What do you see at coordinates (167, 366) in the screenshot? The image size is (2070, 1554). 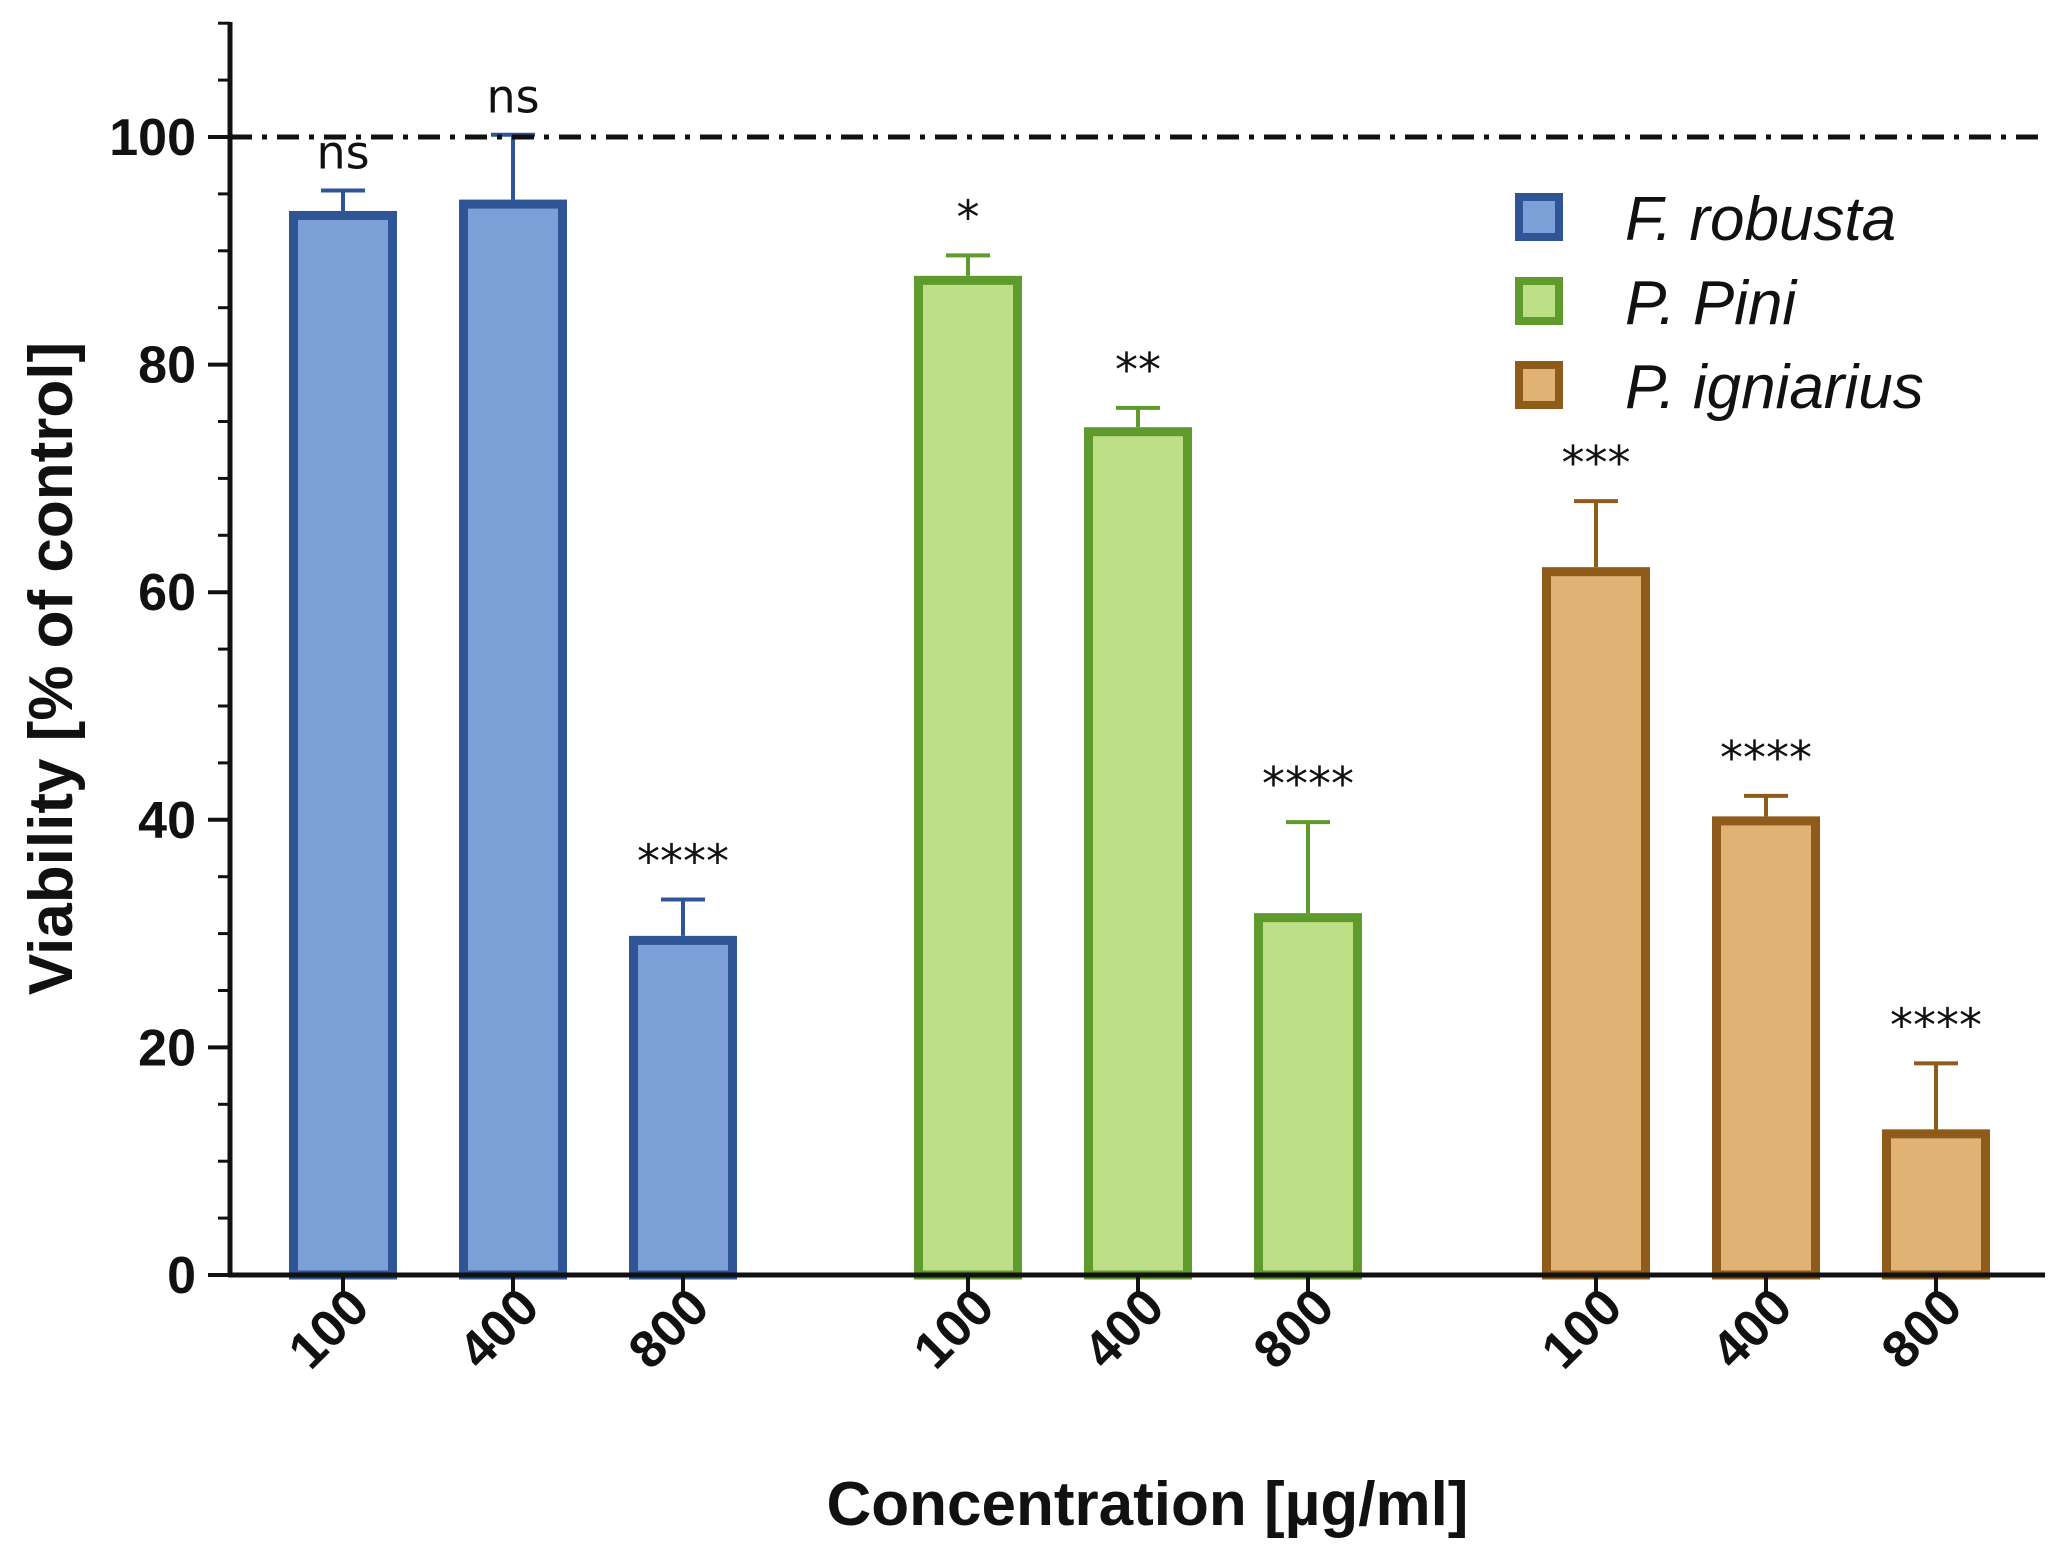 I see `y-tick-label: 80` at bounding box center [167, 366].